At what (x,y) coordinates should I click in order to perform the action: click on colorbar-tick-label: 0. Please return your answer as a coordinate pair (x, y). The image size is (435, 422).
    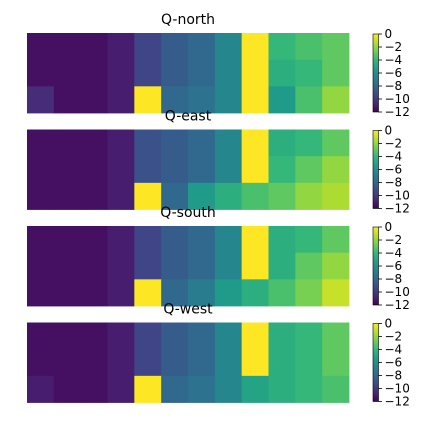
    Looking at the image, I should click on (389, 324).